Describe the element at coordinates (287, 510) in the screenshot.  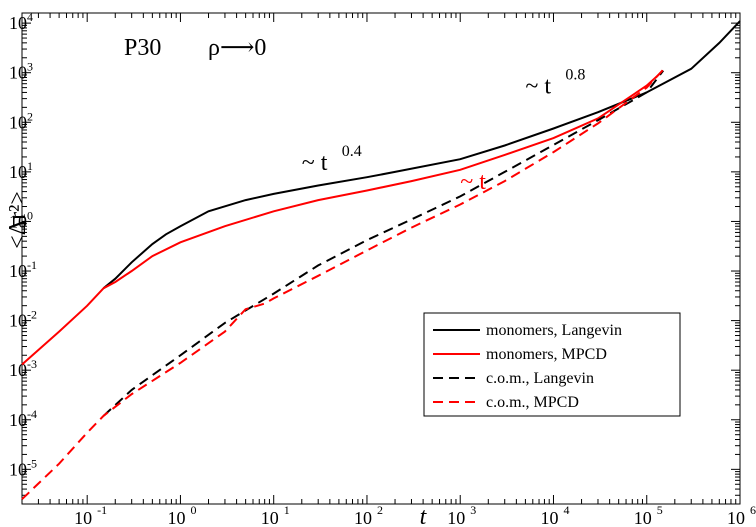
I see `x-tick-exponent: 1` at that location.